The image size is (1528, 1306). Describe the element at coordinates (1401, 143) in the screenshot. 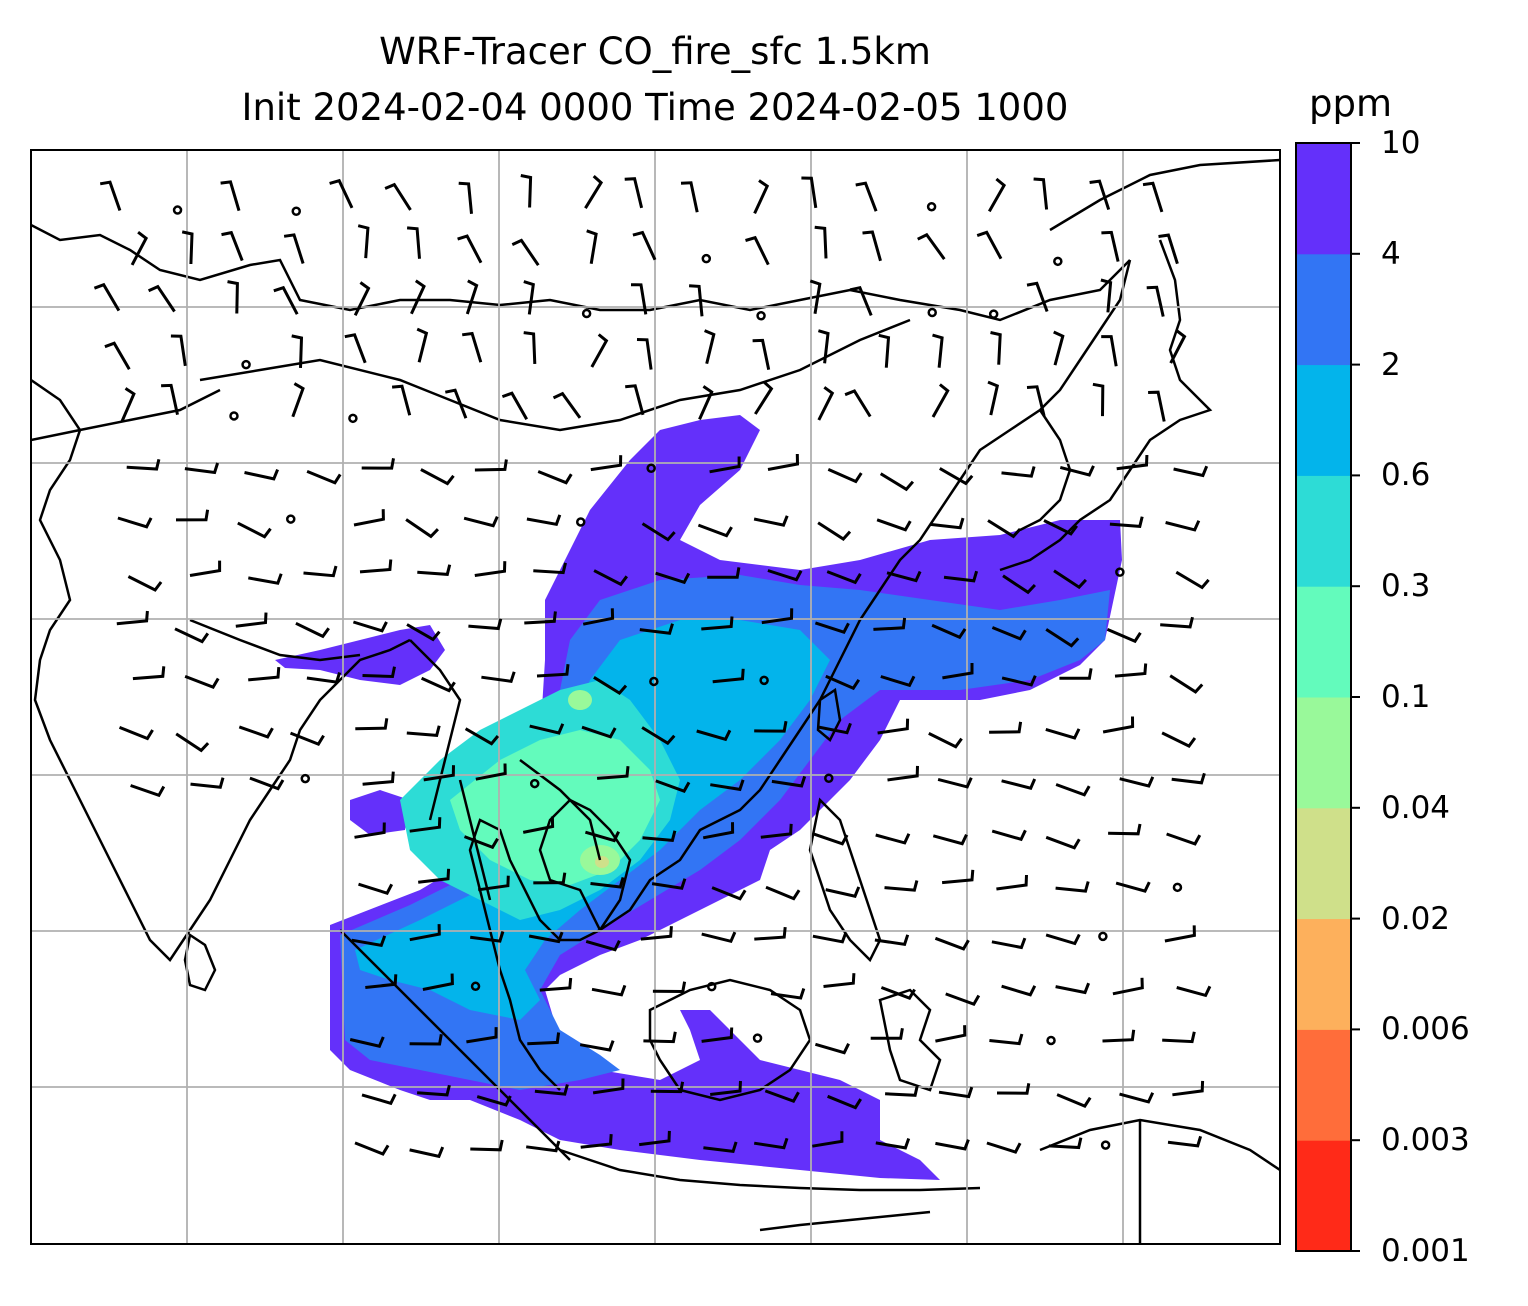

I see `colorbar-tick-label: 10` at that location.